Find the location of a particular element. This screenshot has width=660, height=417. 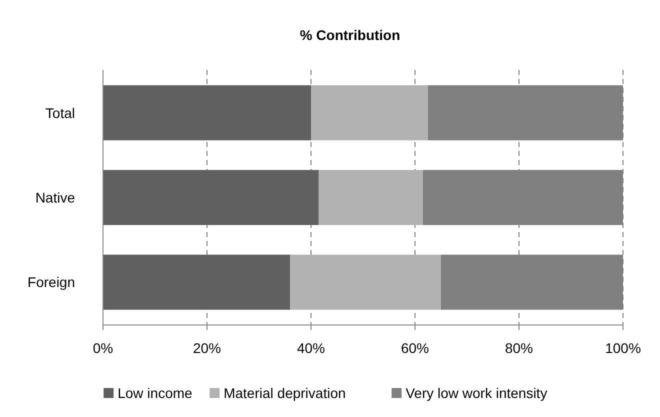

x-tick-label: 100% is located at coordinates (623, 348).